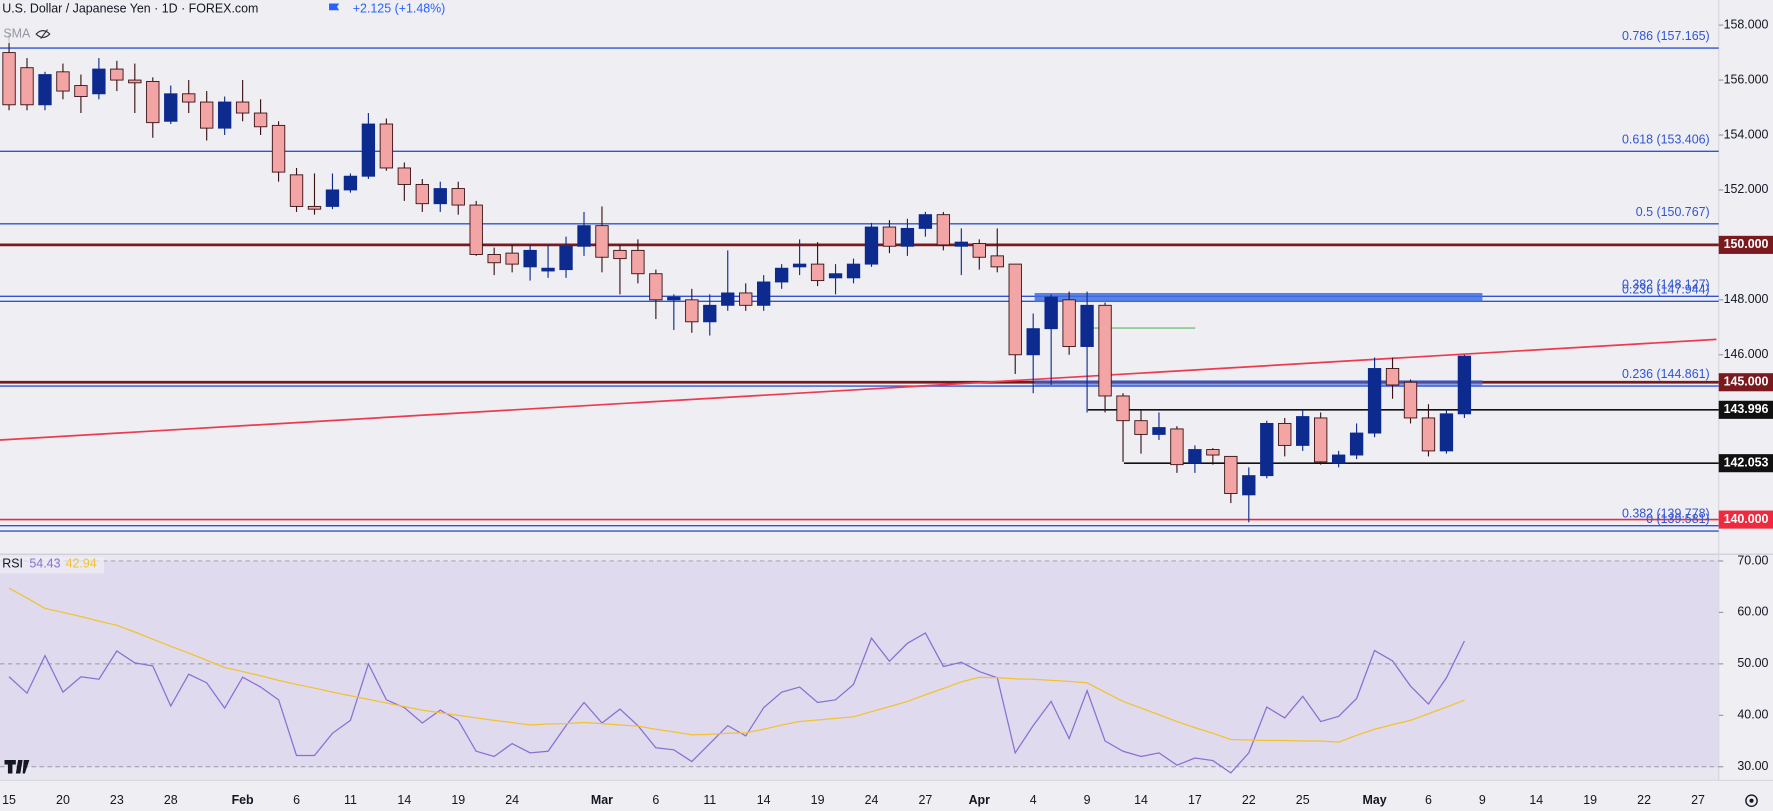 This screenshot has height=811, width=1773. What do you see at coordinates (1752, 715) in the screenshot?
I see `y-tick-label: 40.00` at bounding box center [1752, 715].